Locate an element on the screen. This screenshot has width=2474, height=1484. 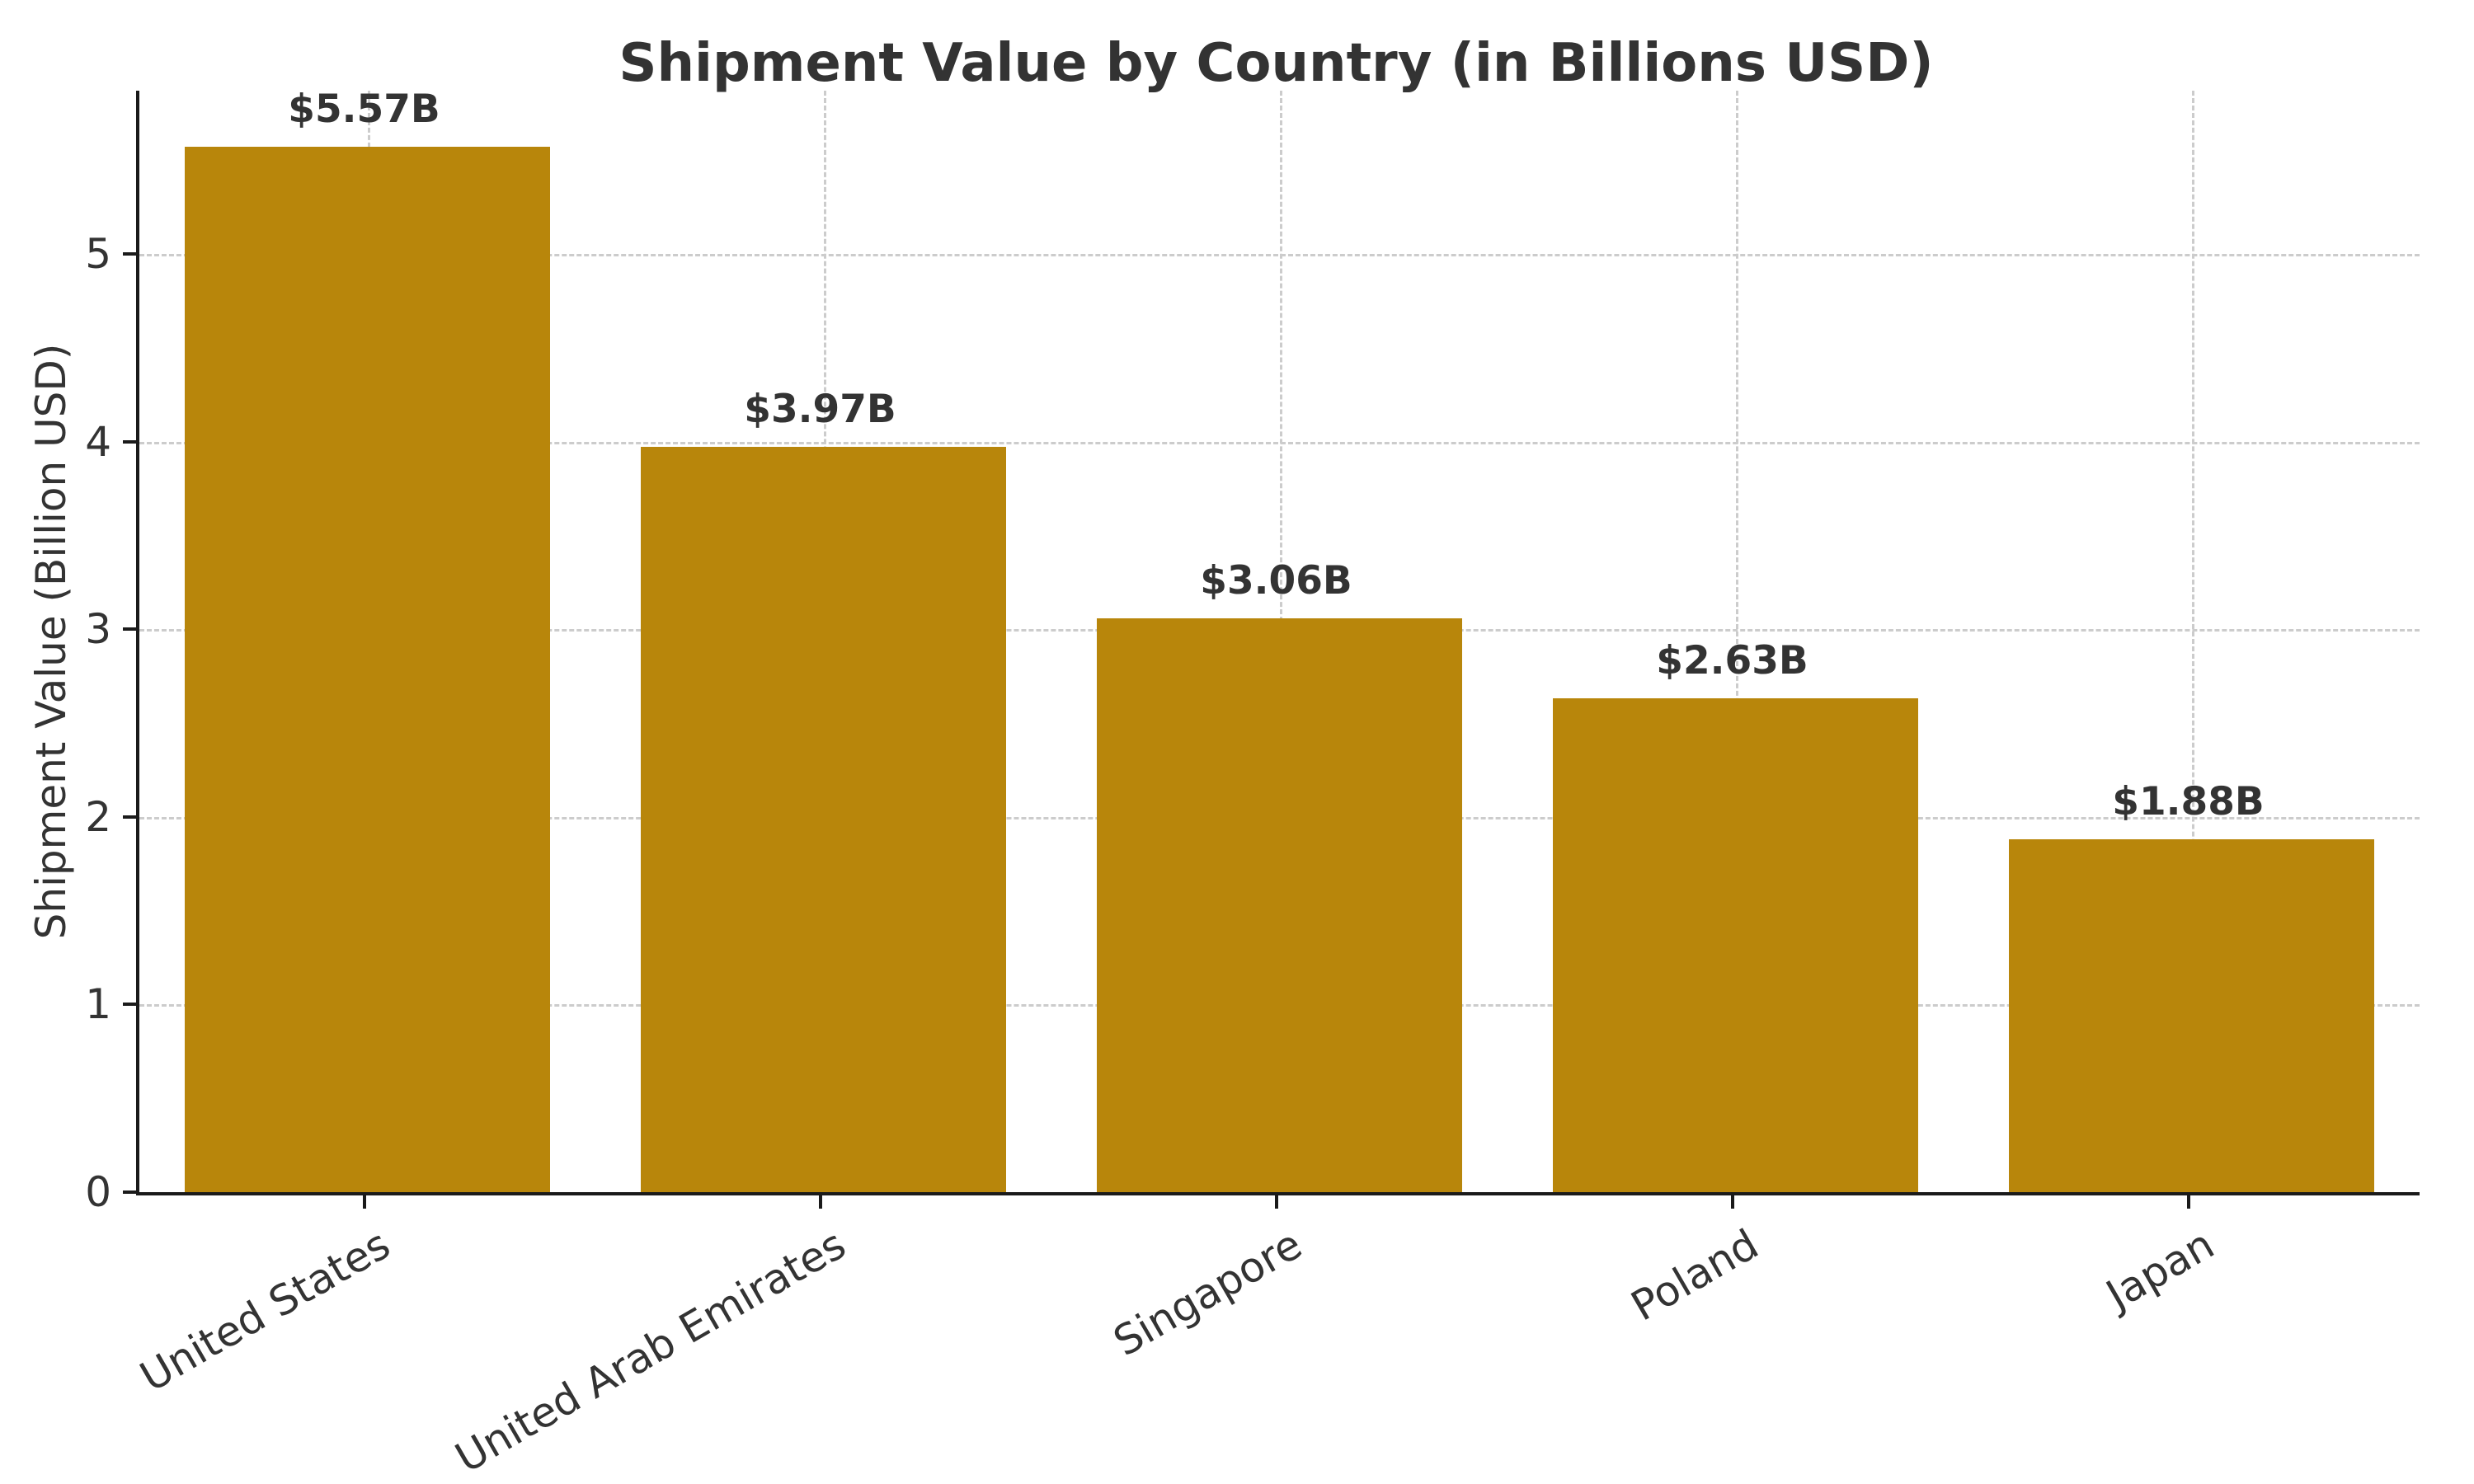
y-tick-label: 4 is located at coordinates (98, 441).